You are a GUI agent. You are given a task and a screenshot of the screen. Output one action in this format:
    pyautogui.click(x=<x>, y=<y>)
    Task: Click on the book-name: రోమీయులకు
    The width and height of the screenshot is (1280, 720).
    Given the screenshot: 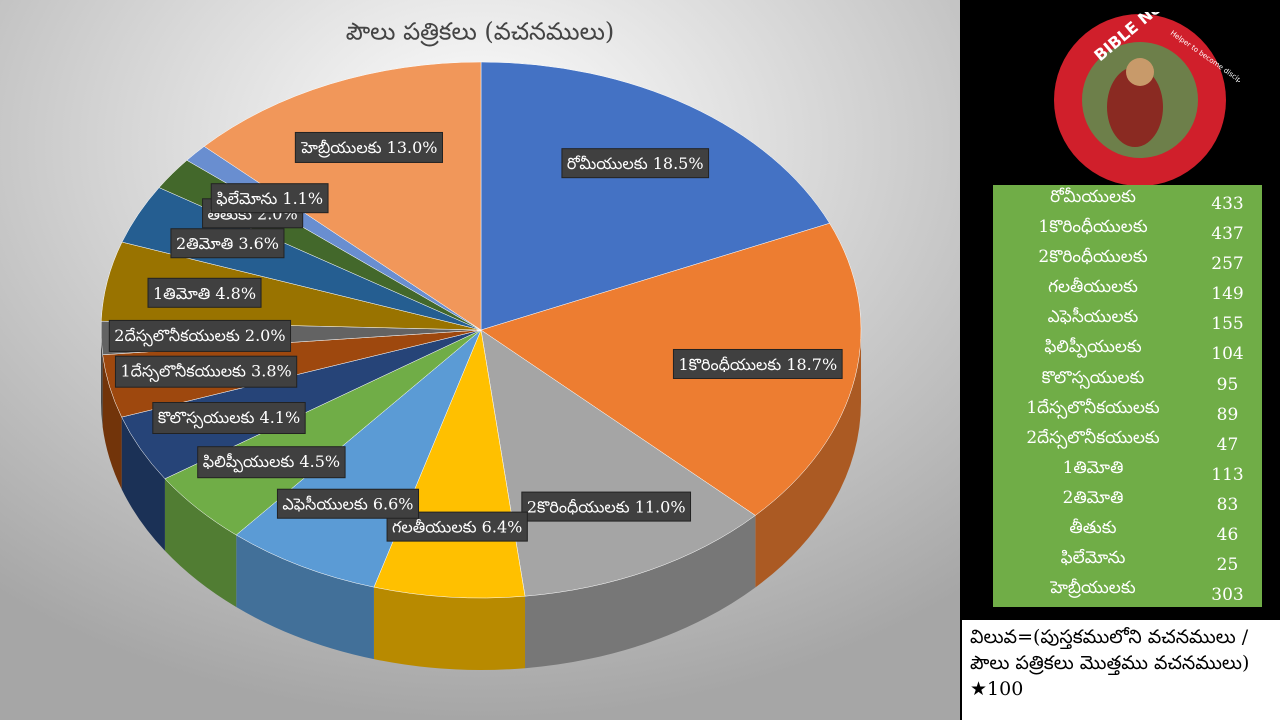 What is the action you would take?
    pyautogui.click(x=1093, y=197)
    